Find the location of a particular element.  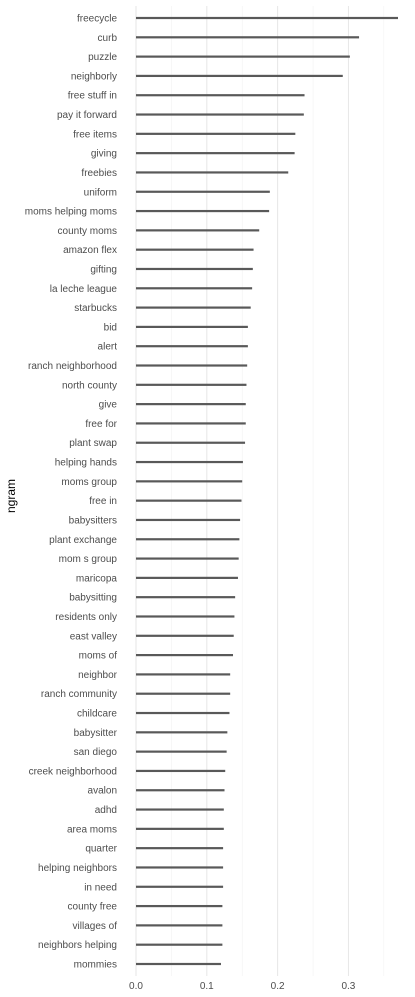

y-tick-label: neighbors helping is located at coordinates (77, 945).